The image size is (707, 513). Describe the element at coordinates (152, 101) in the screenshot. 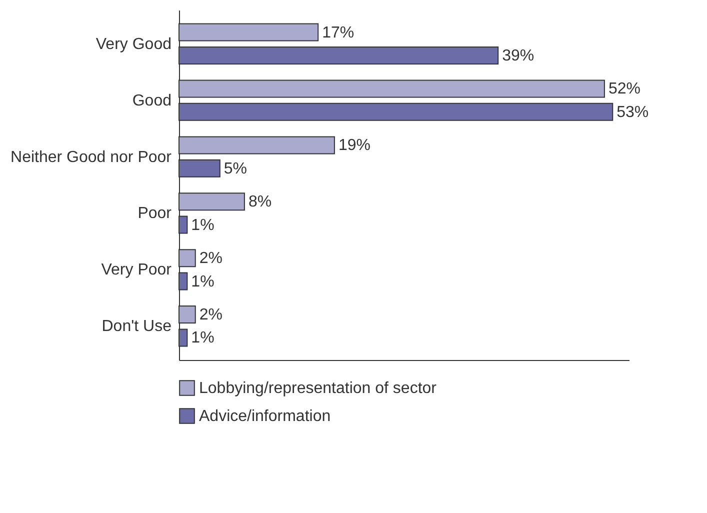

I see `y-tick-label: Good` at that location.